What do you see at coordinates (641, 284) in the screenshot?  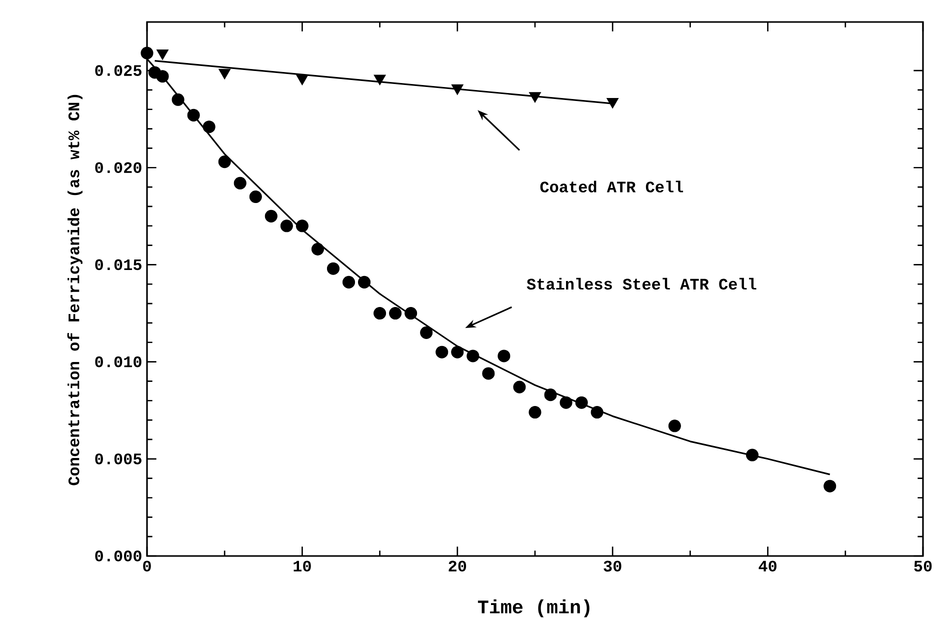 I see `annotation: Stainless Steel ATR Cell` at bounding box center [641, 284].